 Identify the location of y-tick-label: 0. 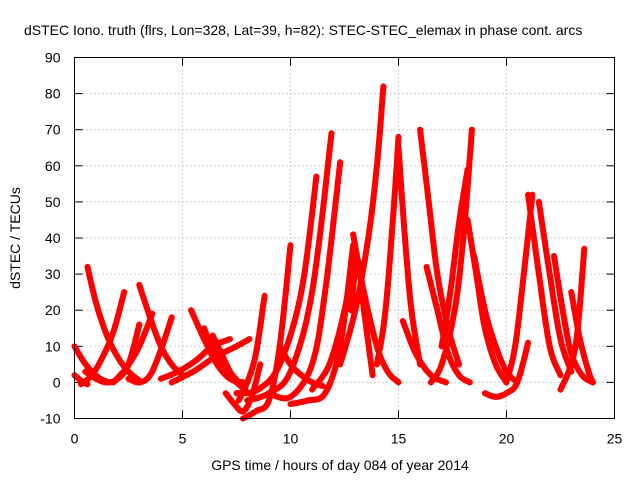
(57, 382).